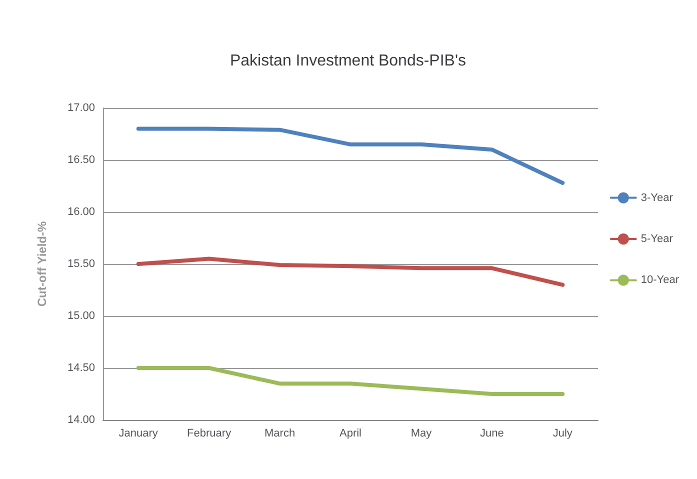  I want to click on y-tick-label: 14.00, so click(81, 420).